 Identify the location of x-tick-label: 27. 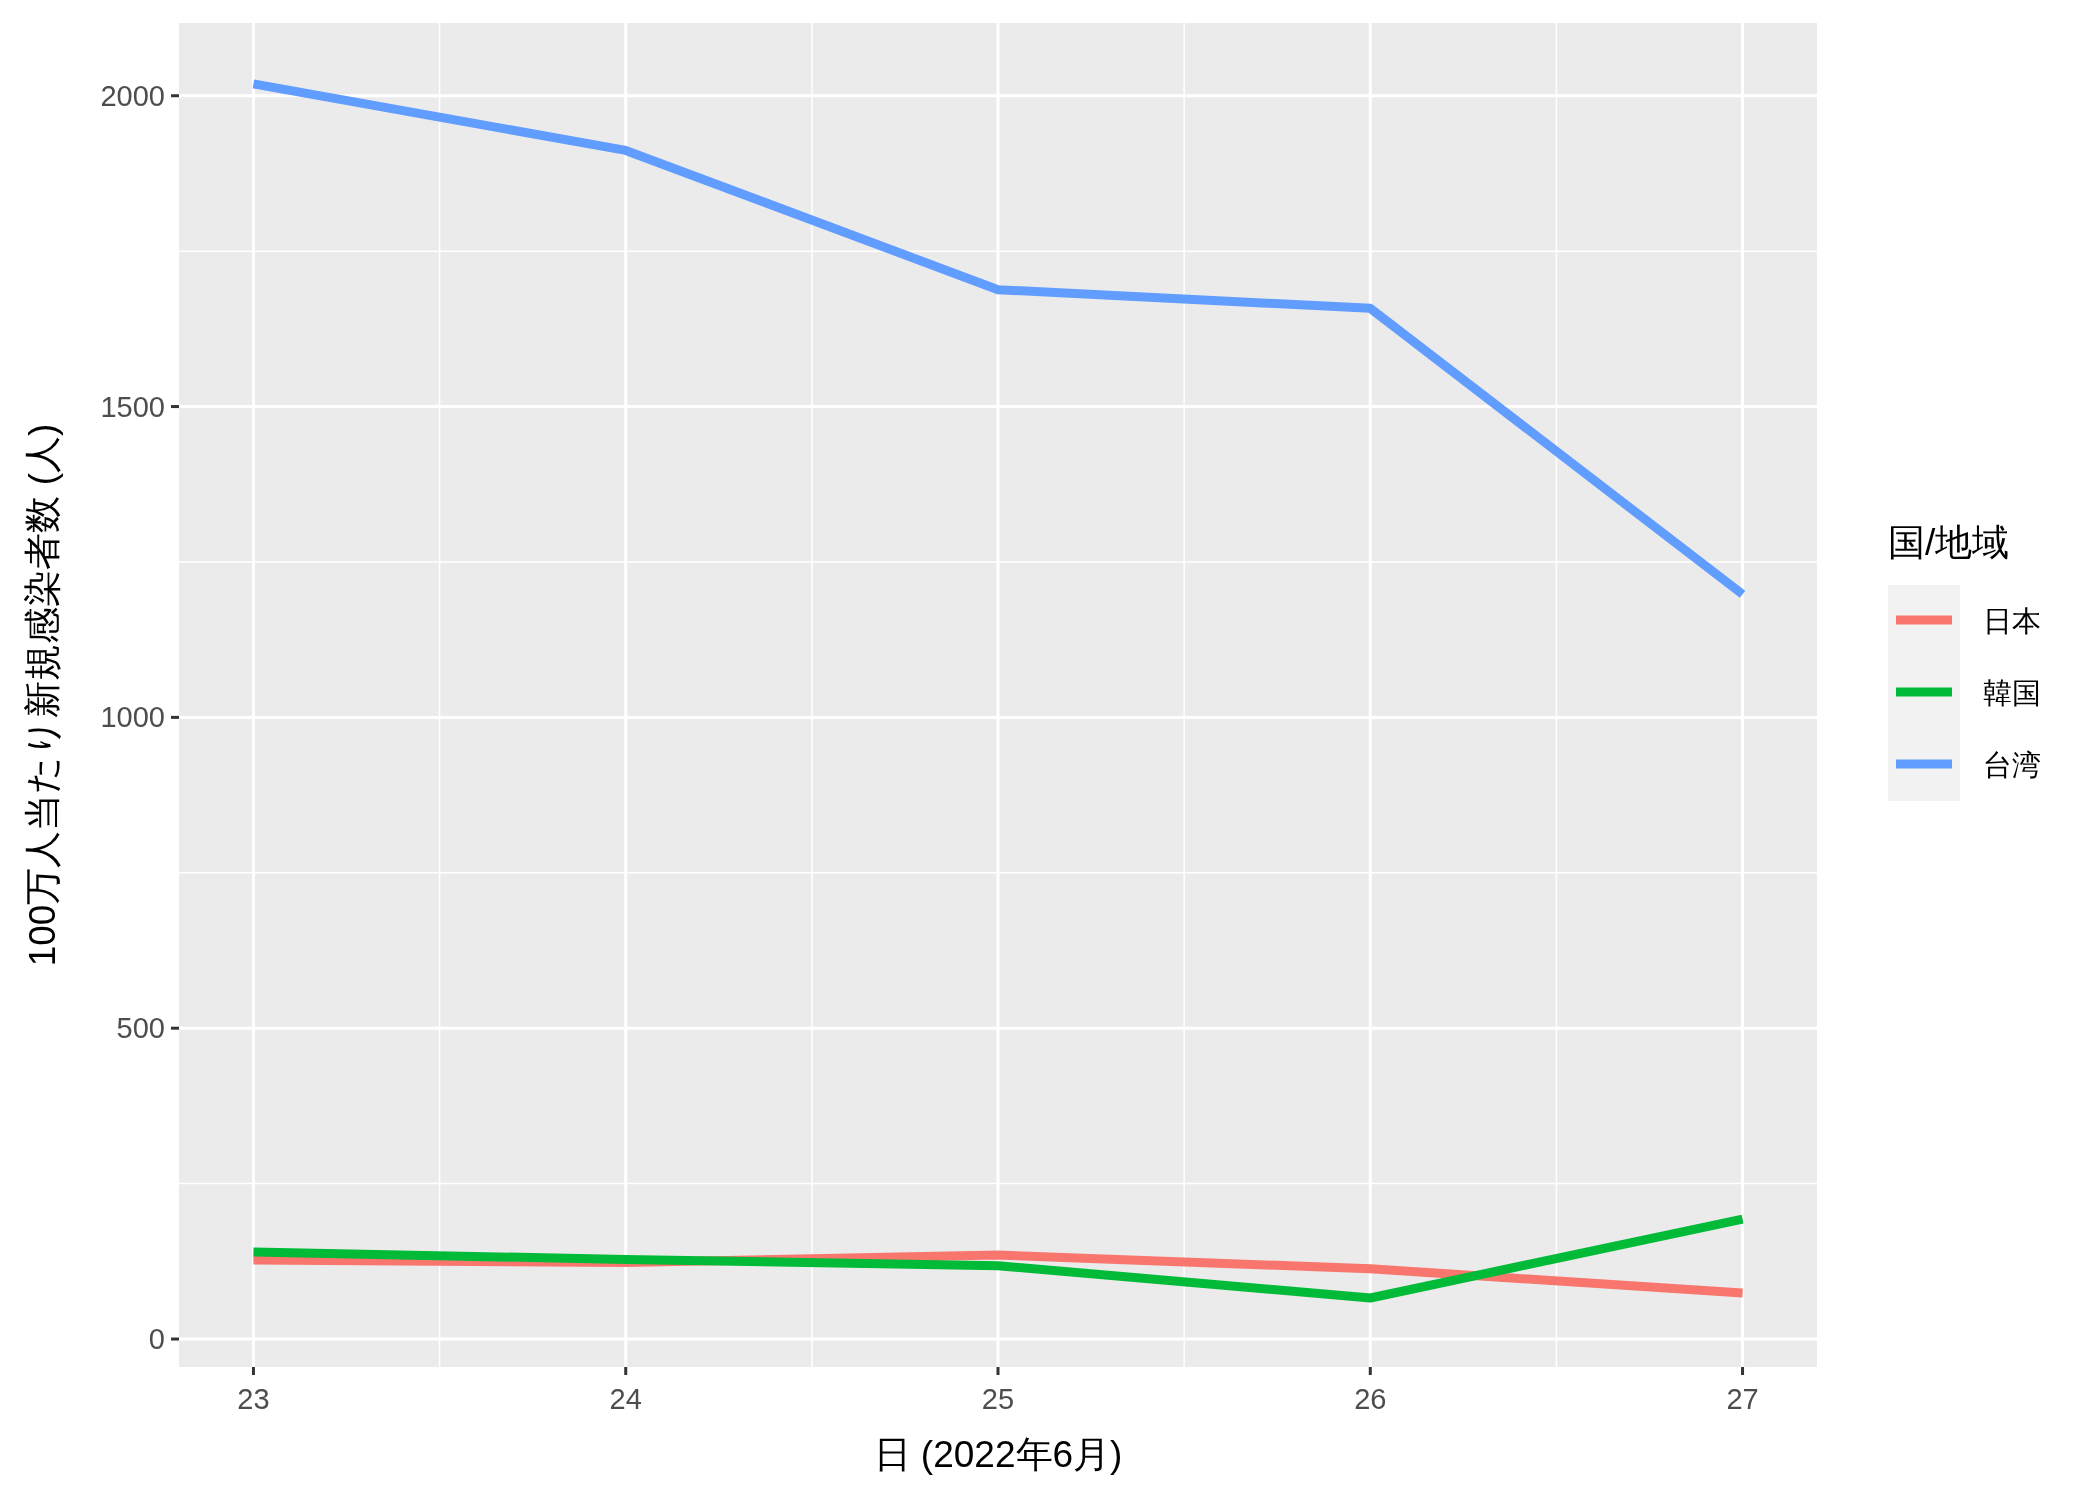
(1742, 1399).